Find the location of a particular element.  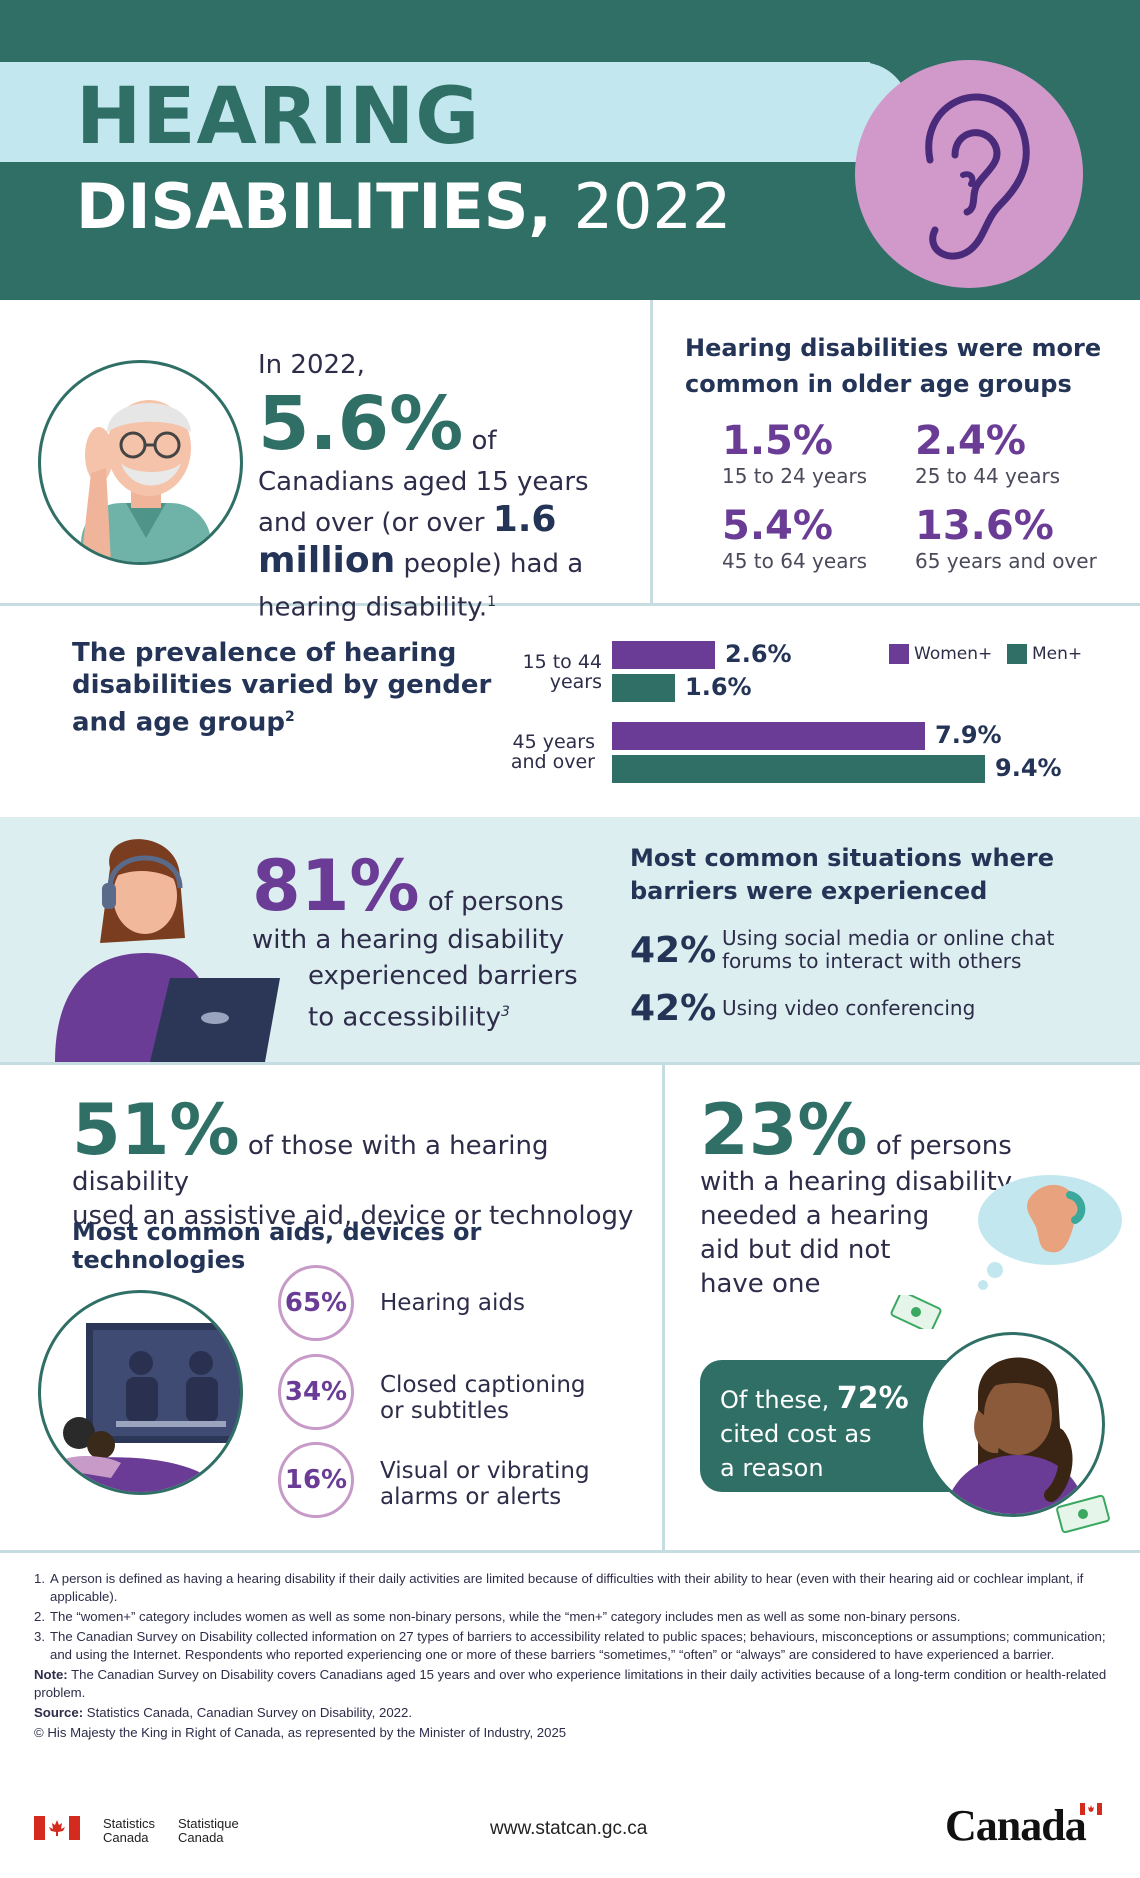

bar-value-label: 1.6% is located at coordinates (718, 687).